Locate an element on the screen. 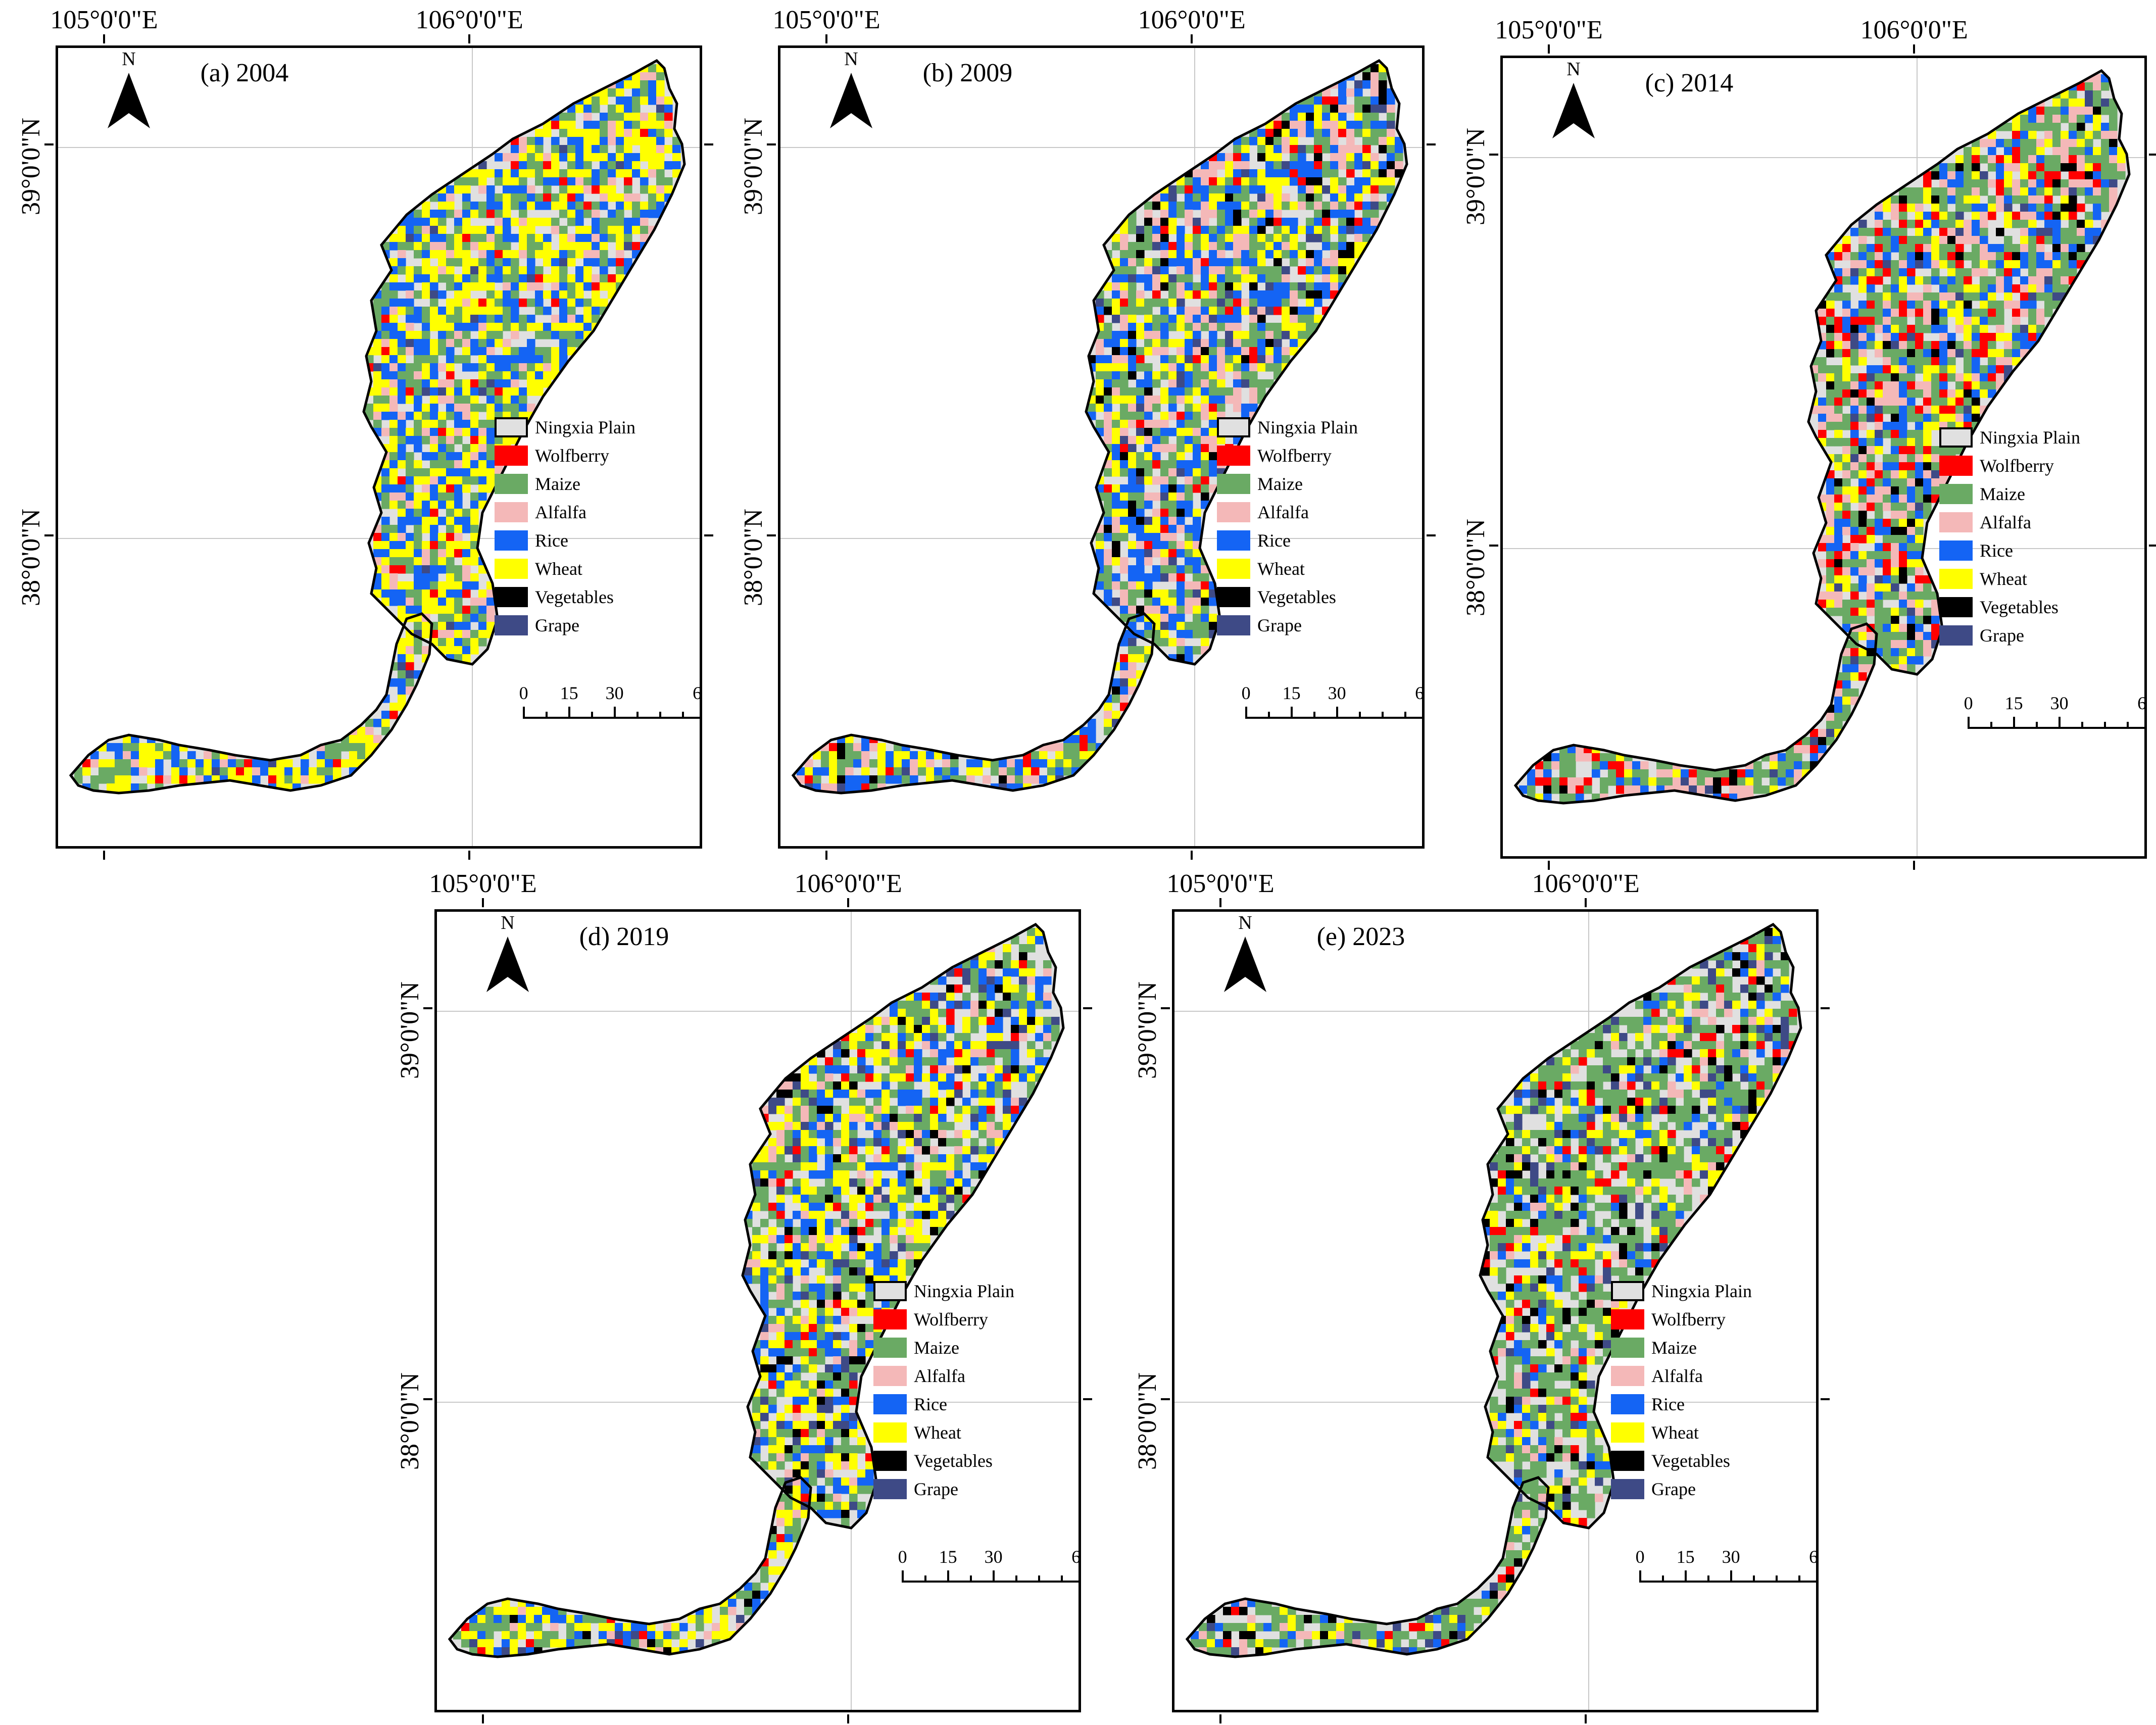  region-boundary-south is located at coordinates (973, 704).